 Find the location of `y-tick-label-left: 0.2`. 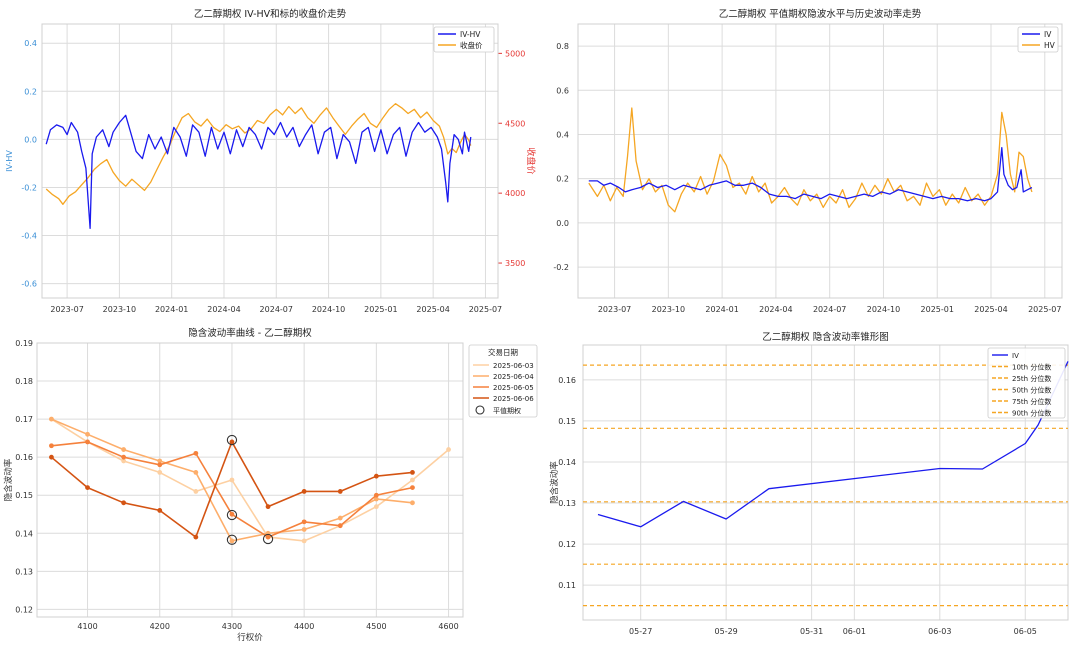

y-tick-label-left: 0.2 is located at coordinates (30, 91).